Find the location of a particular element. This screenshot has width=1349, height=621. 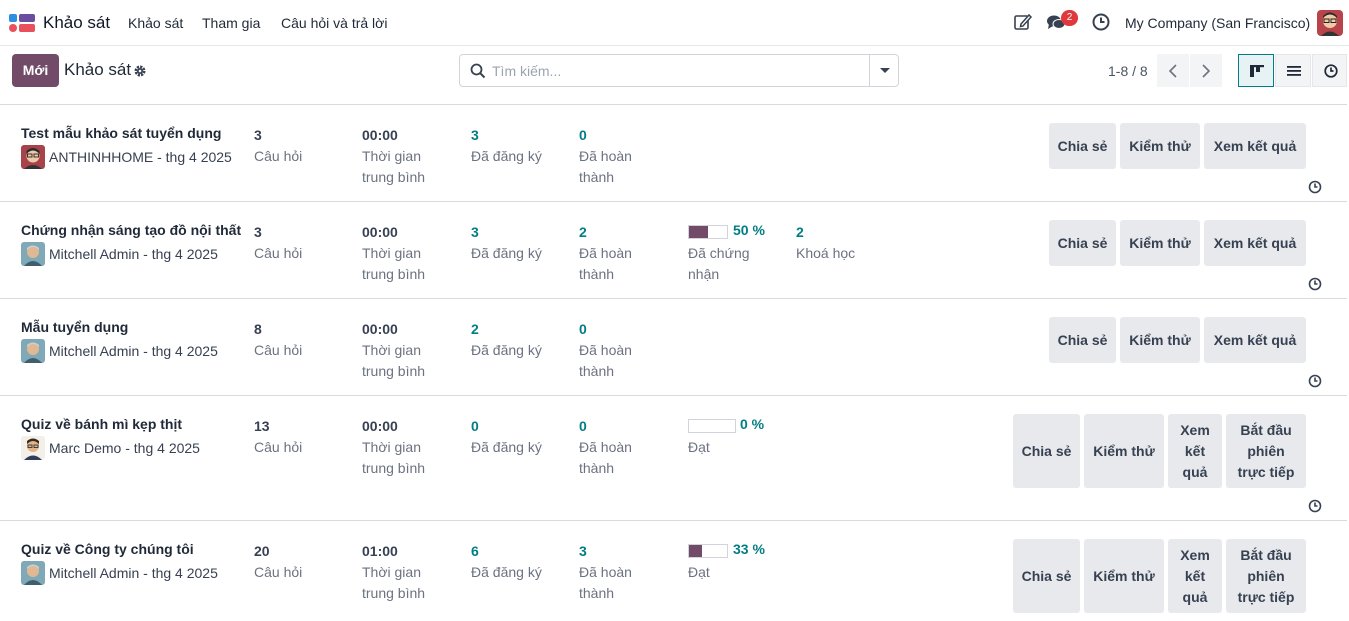

gear-icon is located at coordinates (140, 71).